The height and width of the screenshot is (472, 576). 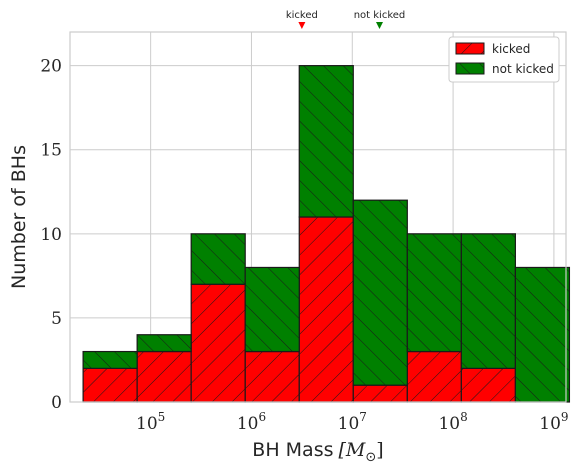 What do you see at coordinates (511, 49) in the screenshot?
I see `legend-label-kicked: kicked` at bounding box center [511, 49].